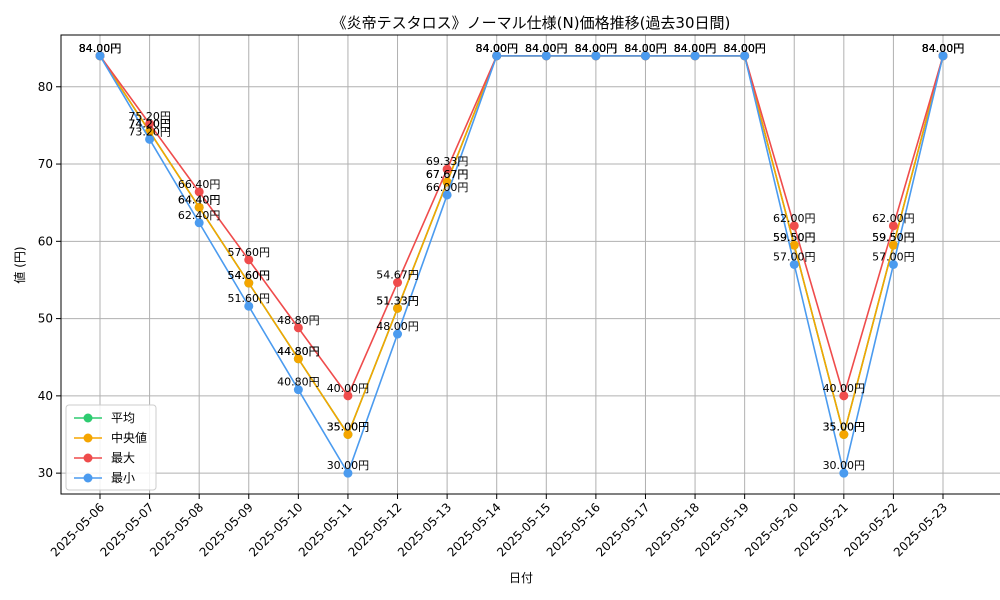  I want to click on x-axis-label: 日付, so click(521, 578).